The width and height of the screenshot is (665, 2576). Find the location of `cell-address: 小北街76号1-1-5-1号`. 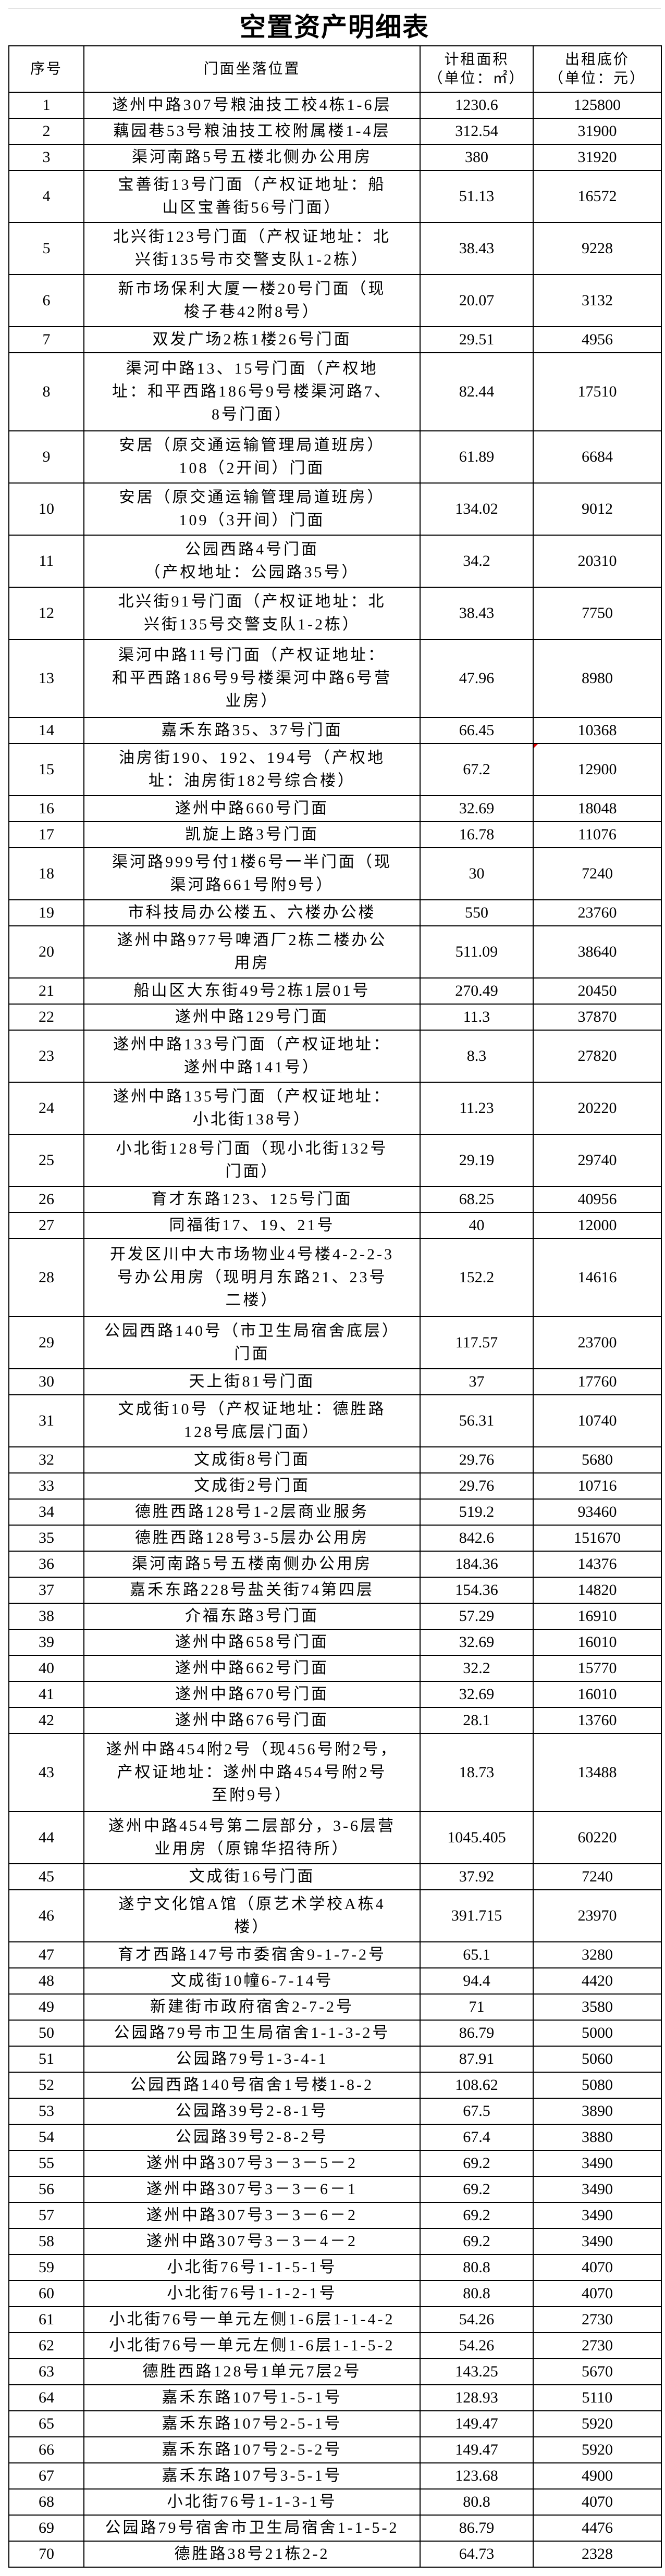

cell-address: 小北街76号1-1-5-1号 is located at coordinates (252, 2267).